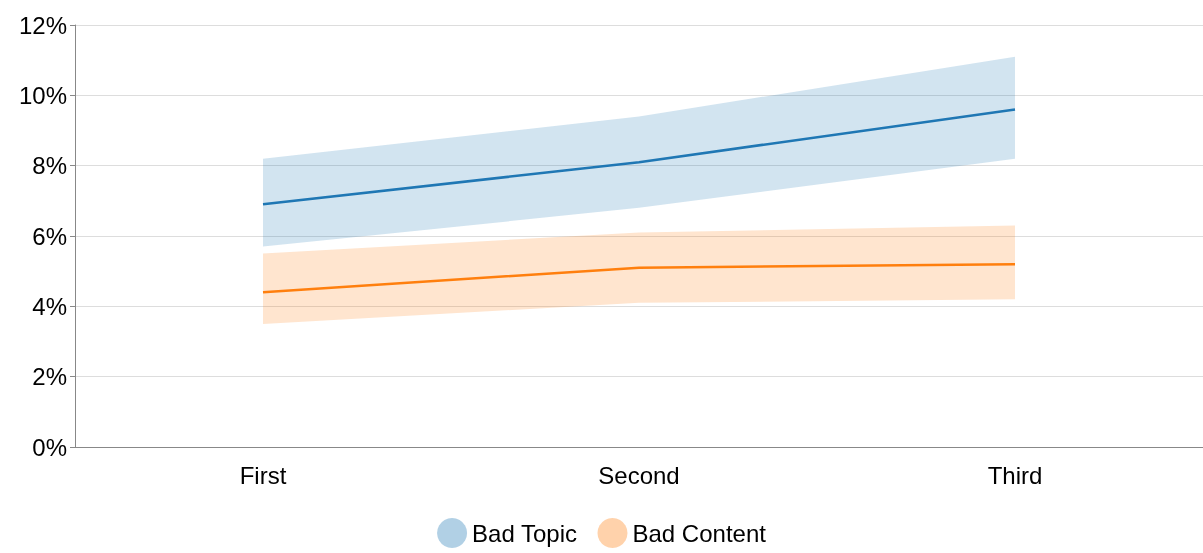  What do you see at coordinates (639, 475) in the screenshot?
I see `x-tick-label: Second` at bounding box center [639, 475].